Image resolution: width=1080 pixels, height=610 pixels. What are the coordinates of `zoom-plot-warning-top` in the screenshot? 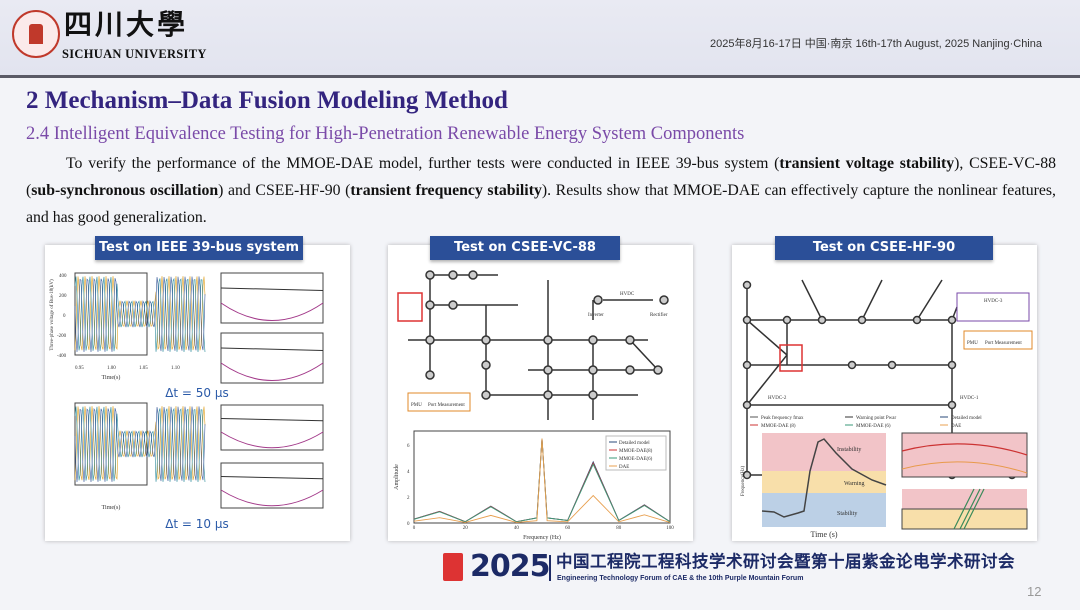 It's located at (964, 499).